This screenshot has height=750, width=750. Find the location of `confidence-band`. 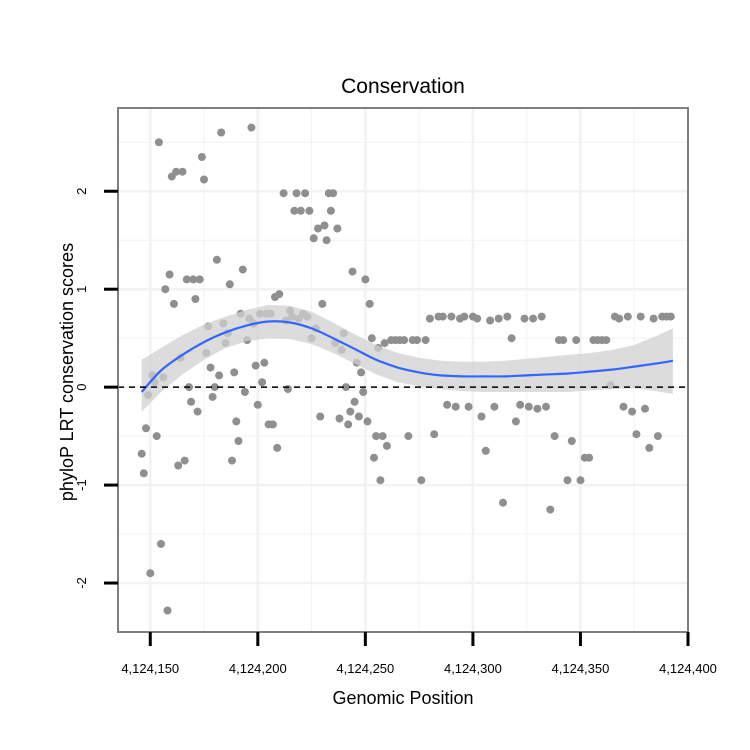

confidence-band is located at coordinates (407, 358).